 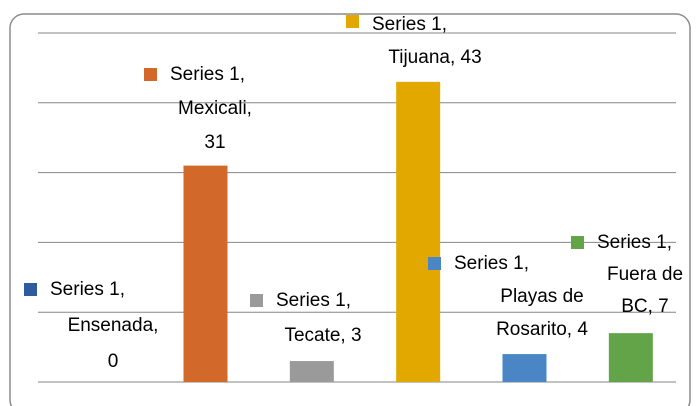 What do you see at coordinates (434, 57) in the screenshot?
I see `data-label: Tijuana, 43` at bounding box center [434, 57].